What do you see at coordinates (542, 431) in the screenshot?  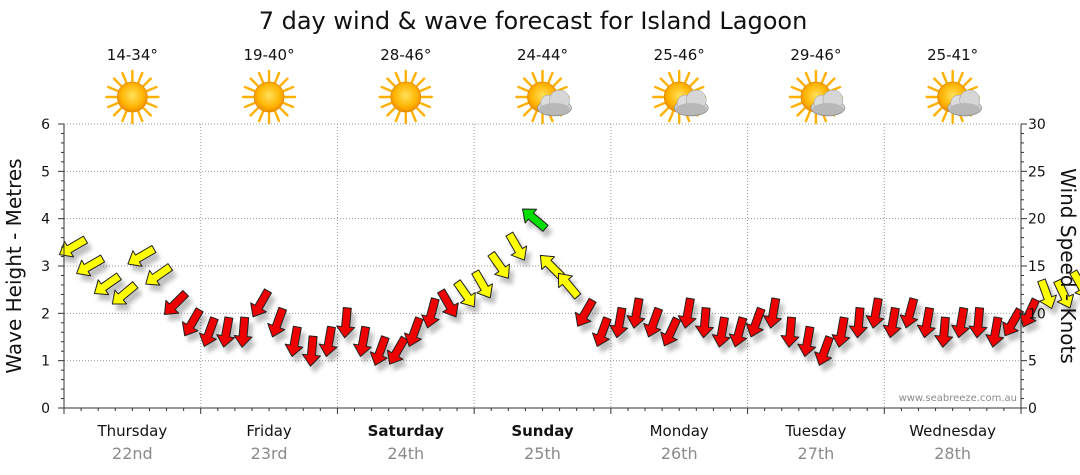 I see `day-name-label: Sunday` at bounding box center [542, 431].